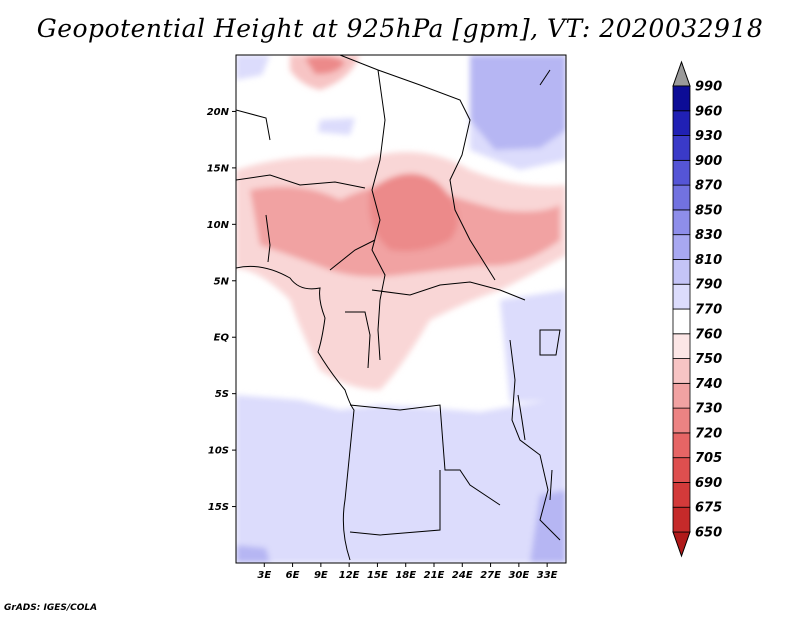  What do you see at coordinates (708, 409) in the screenshot?
I see `colorbar-label: 730` at bounding box center [708, 409].